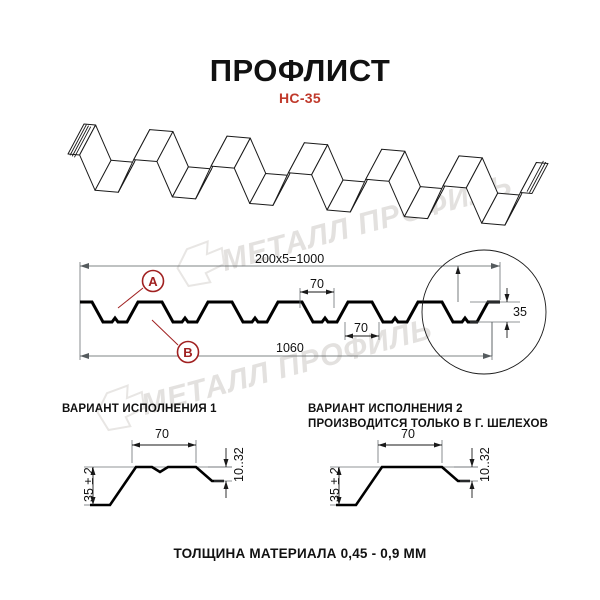  What do you see at coordinates (84, 356) in the screenshot?
I see `arrow-bottom-left` at bounding box center [84, 356].